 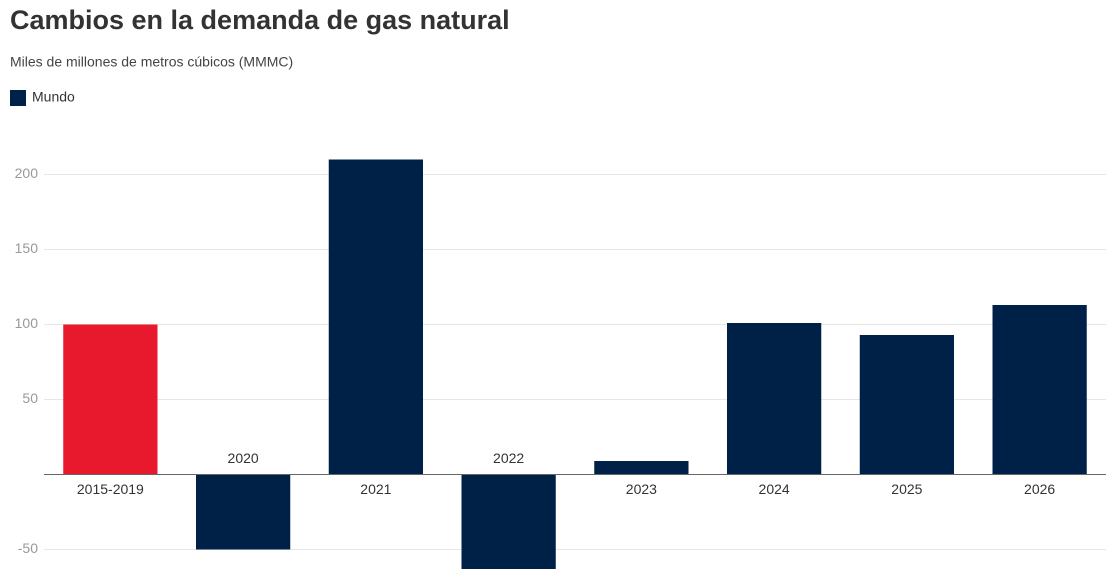 What do you see at coordinates (508, 458) in the screenshot?
I see `x-tick-label: 2022` at bounding box center [508, 458].